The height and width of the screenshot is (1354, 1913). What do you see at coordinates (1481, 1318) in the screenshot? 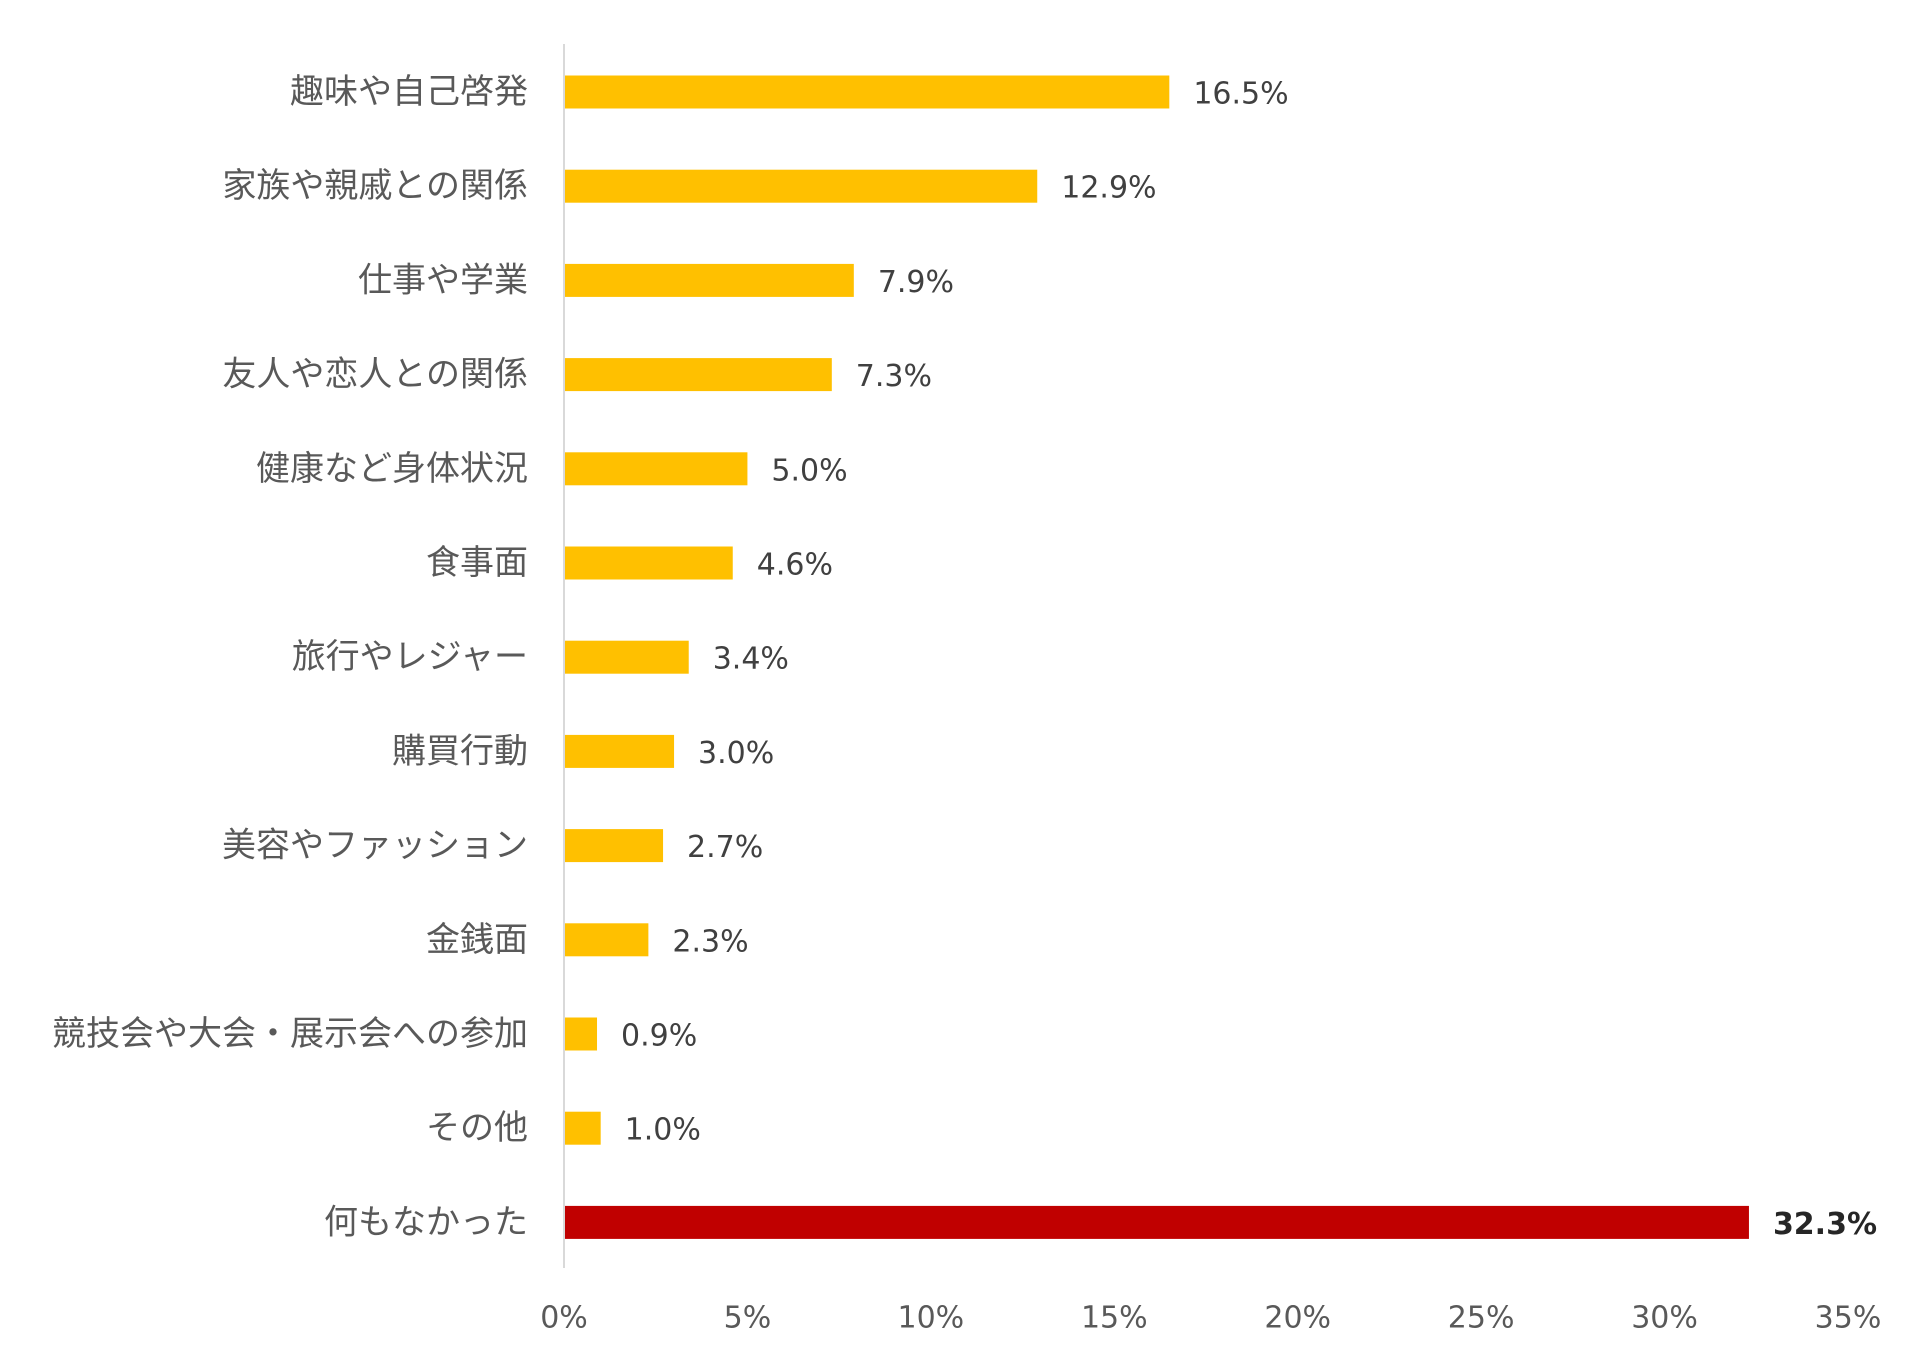
I see `x-tick-label: 25%` at bounding box center [1481, 1318].